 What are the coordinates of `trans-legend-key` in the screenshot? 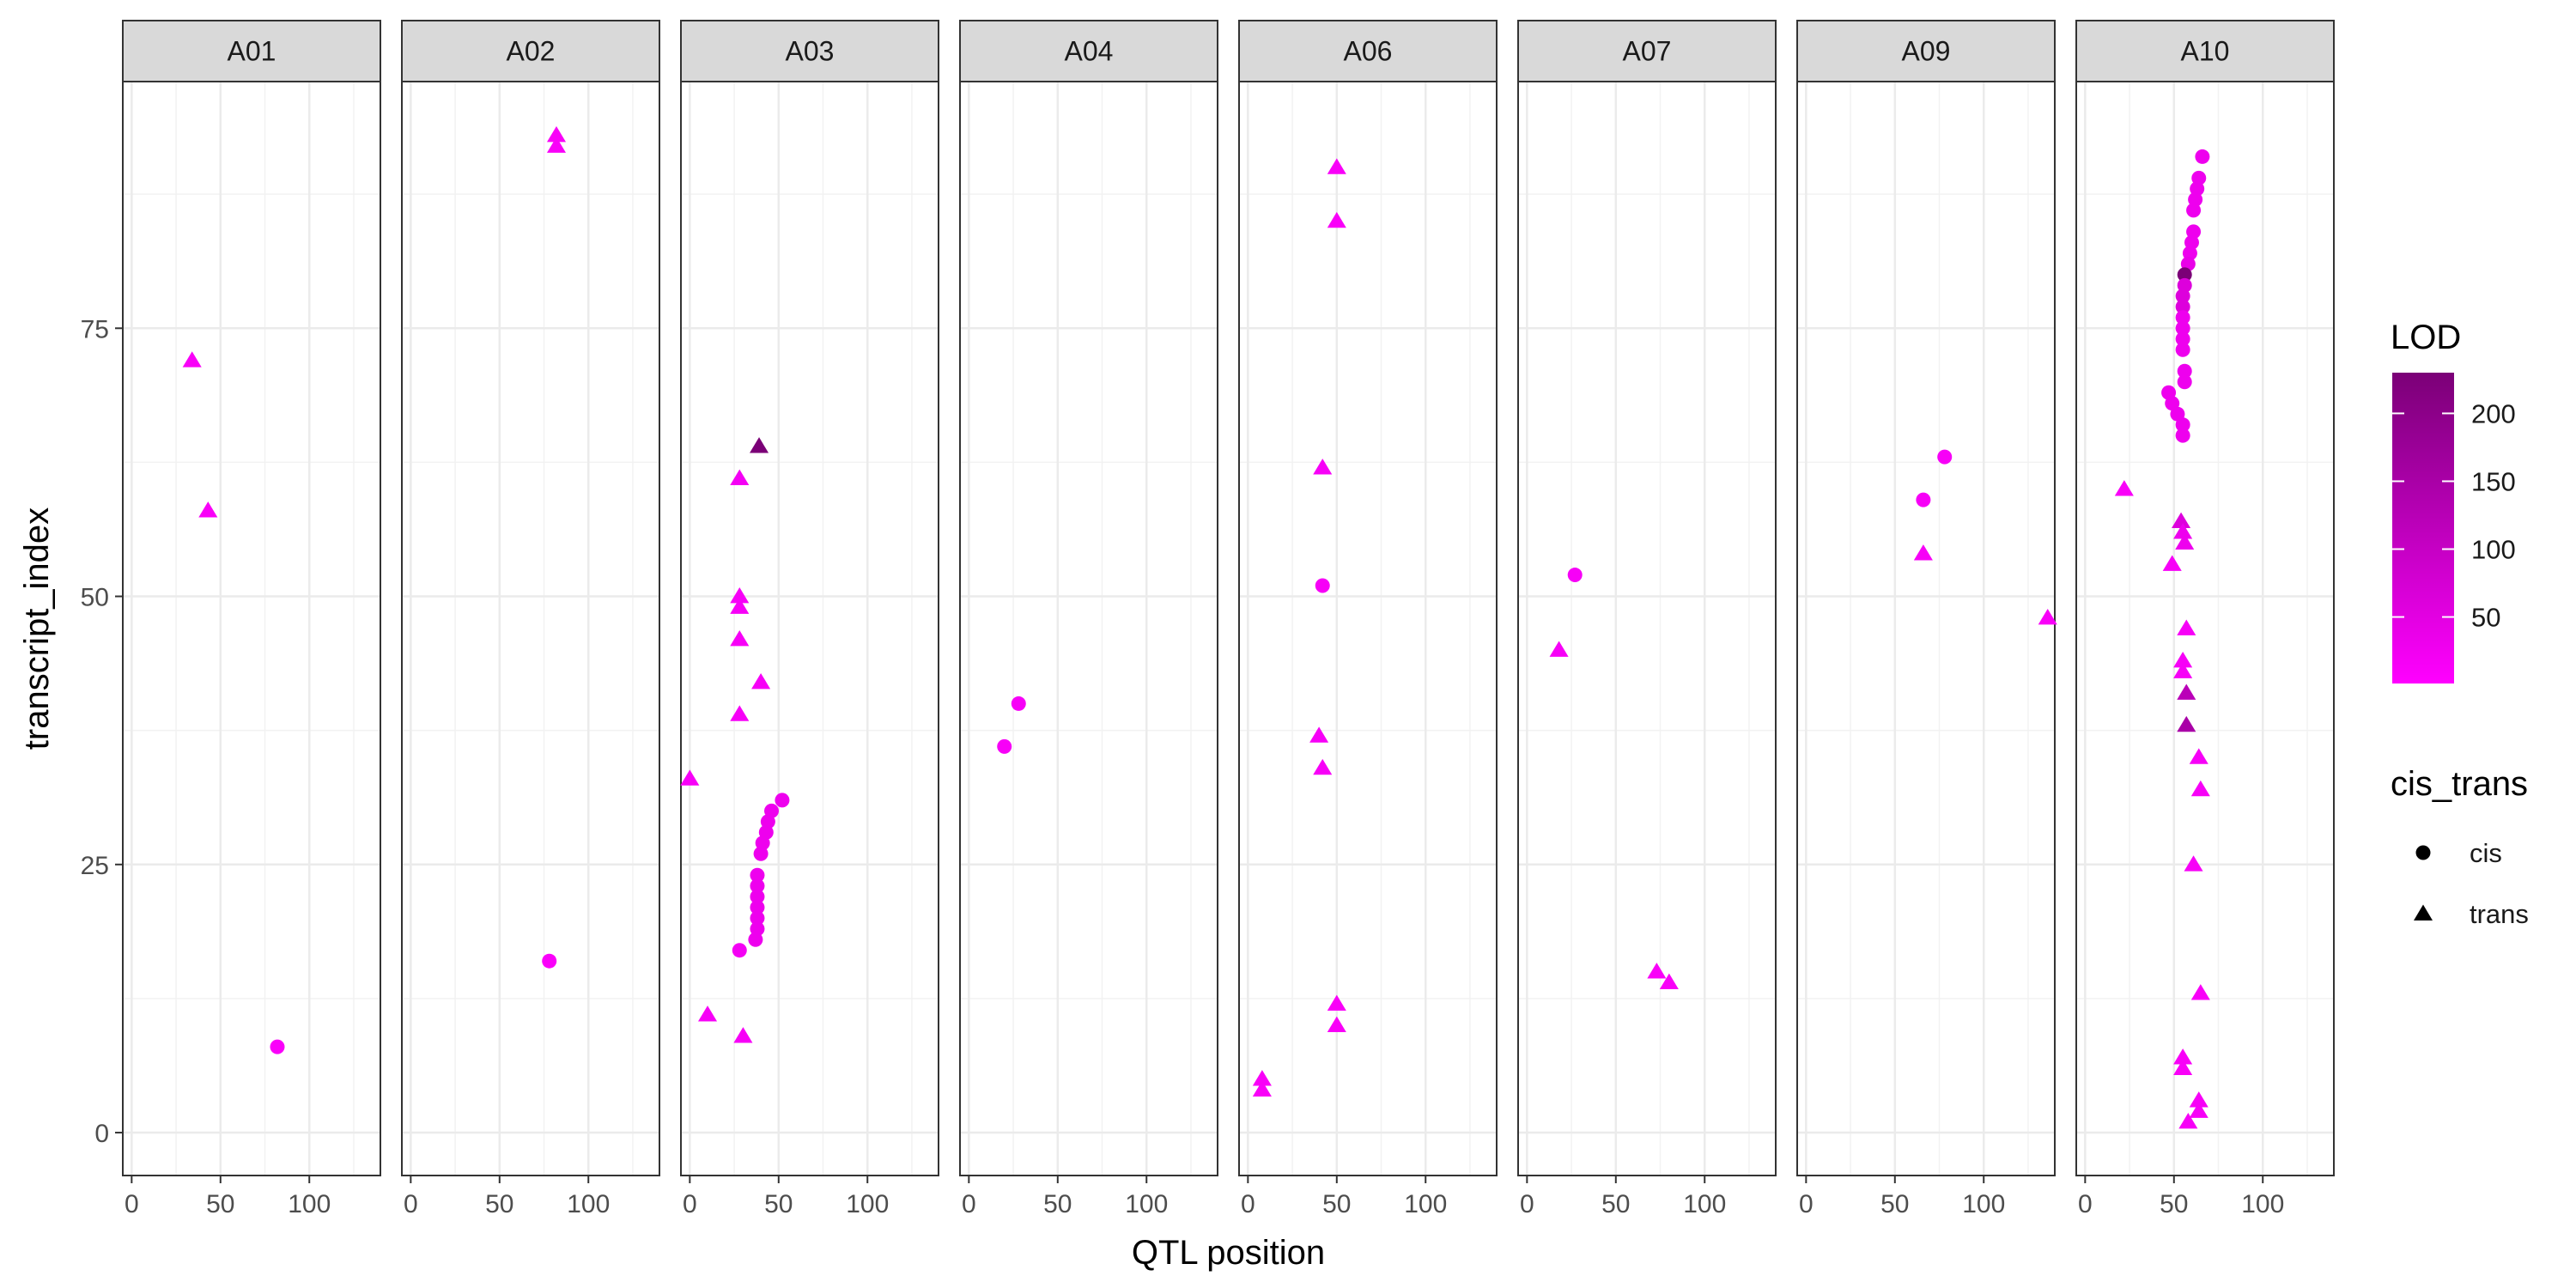 It's located at (2423, 912).